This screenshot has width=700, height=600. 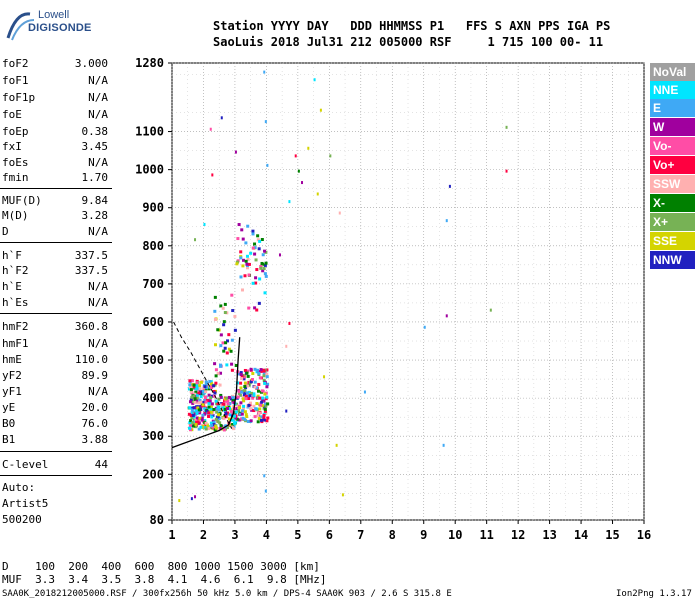 What do you see at coordinates (153, 322) in the screenshot?
I see `y-tick-label: 600` at bounding box center [153, 322].